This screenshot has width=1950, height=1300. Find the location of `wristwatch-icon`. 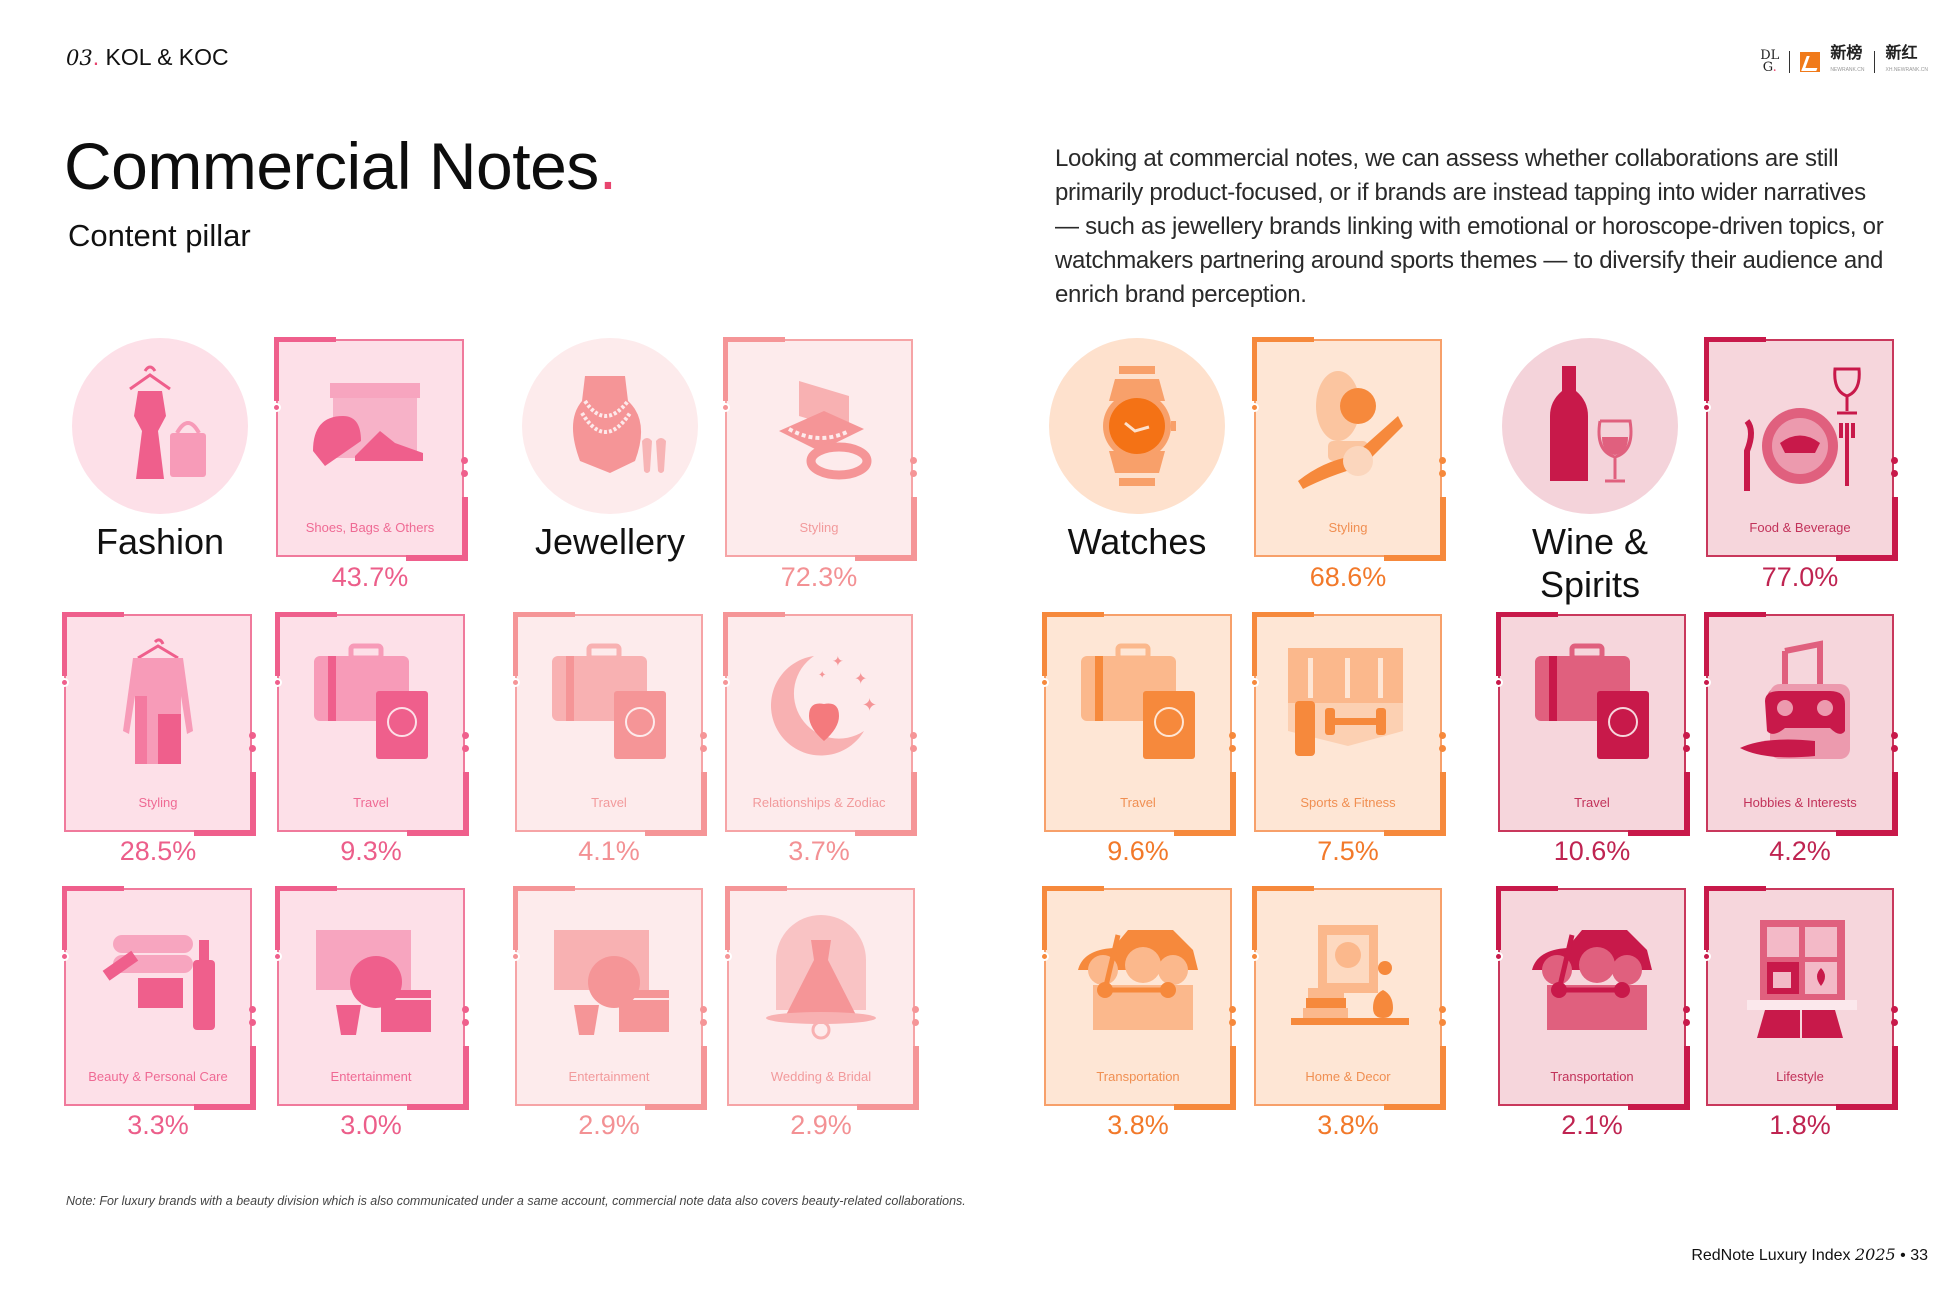

wristwatch-icon is located at coordinates (1139, 426).